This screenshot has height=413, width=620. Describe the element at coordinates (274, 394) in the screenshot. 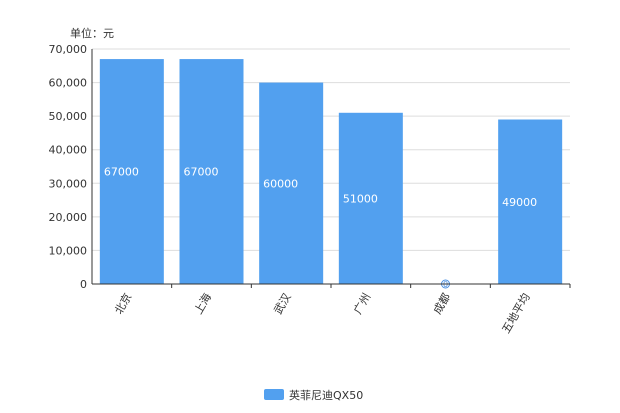

I see `legend-swatch` at that location.